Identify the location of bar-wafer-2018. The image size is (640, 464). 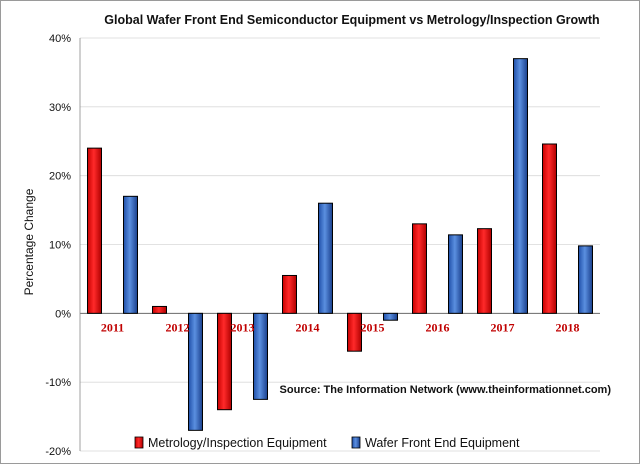
(585, 279).